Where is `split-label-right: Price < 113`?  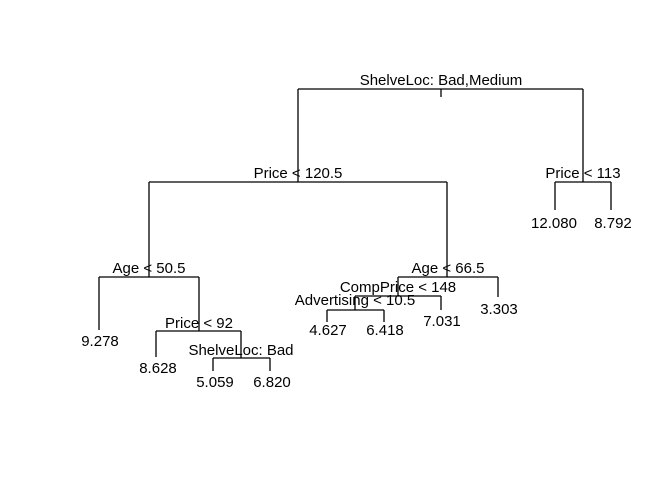
split-label-right: Price < 113 is located at coordinates (582, 173).